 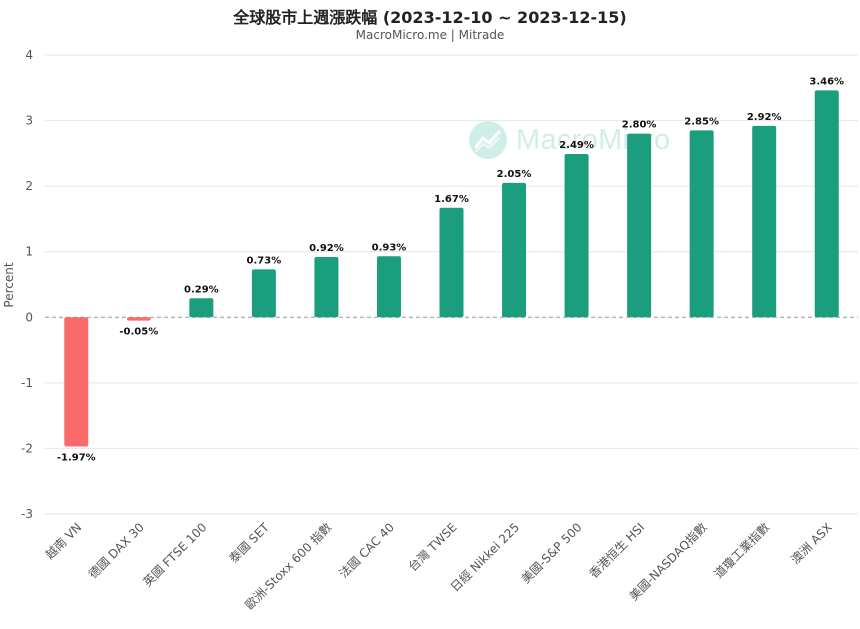 What do you see at coordinates (29, 186) in the screenshot?
I see `y-tick-label: 2` at bounding box center [29, 186].